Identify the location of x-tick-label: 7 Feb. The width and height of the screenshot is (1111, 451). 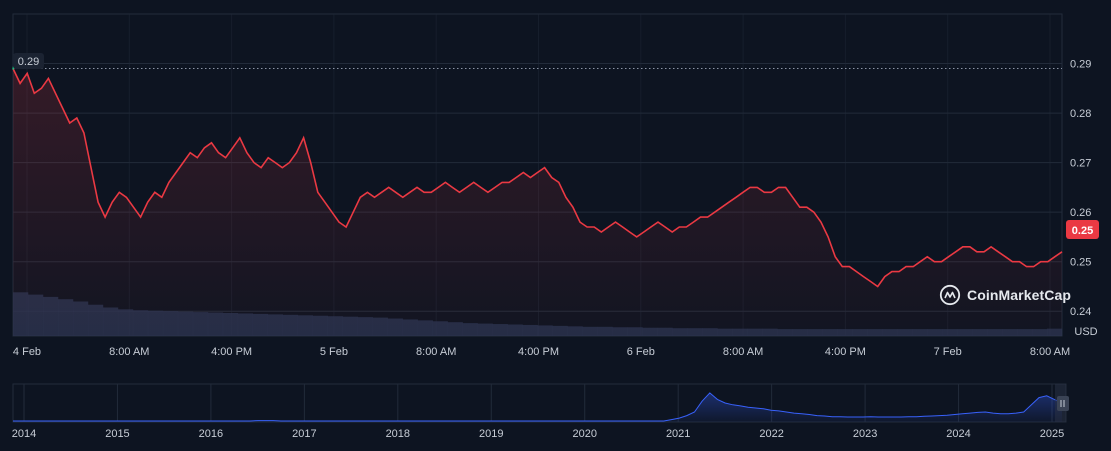
(948, 352).